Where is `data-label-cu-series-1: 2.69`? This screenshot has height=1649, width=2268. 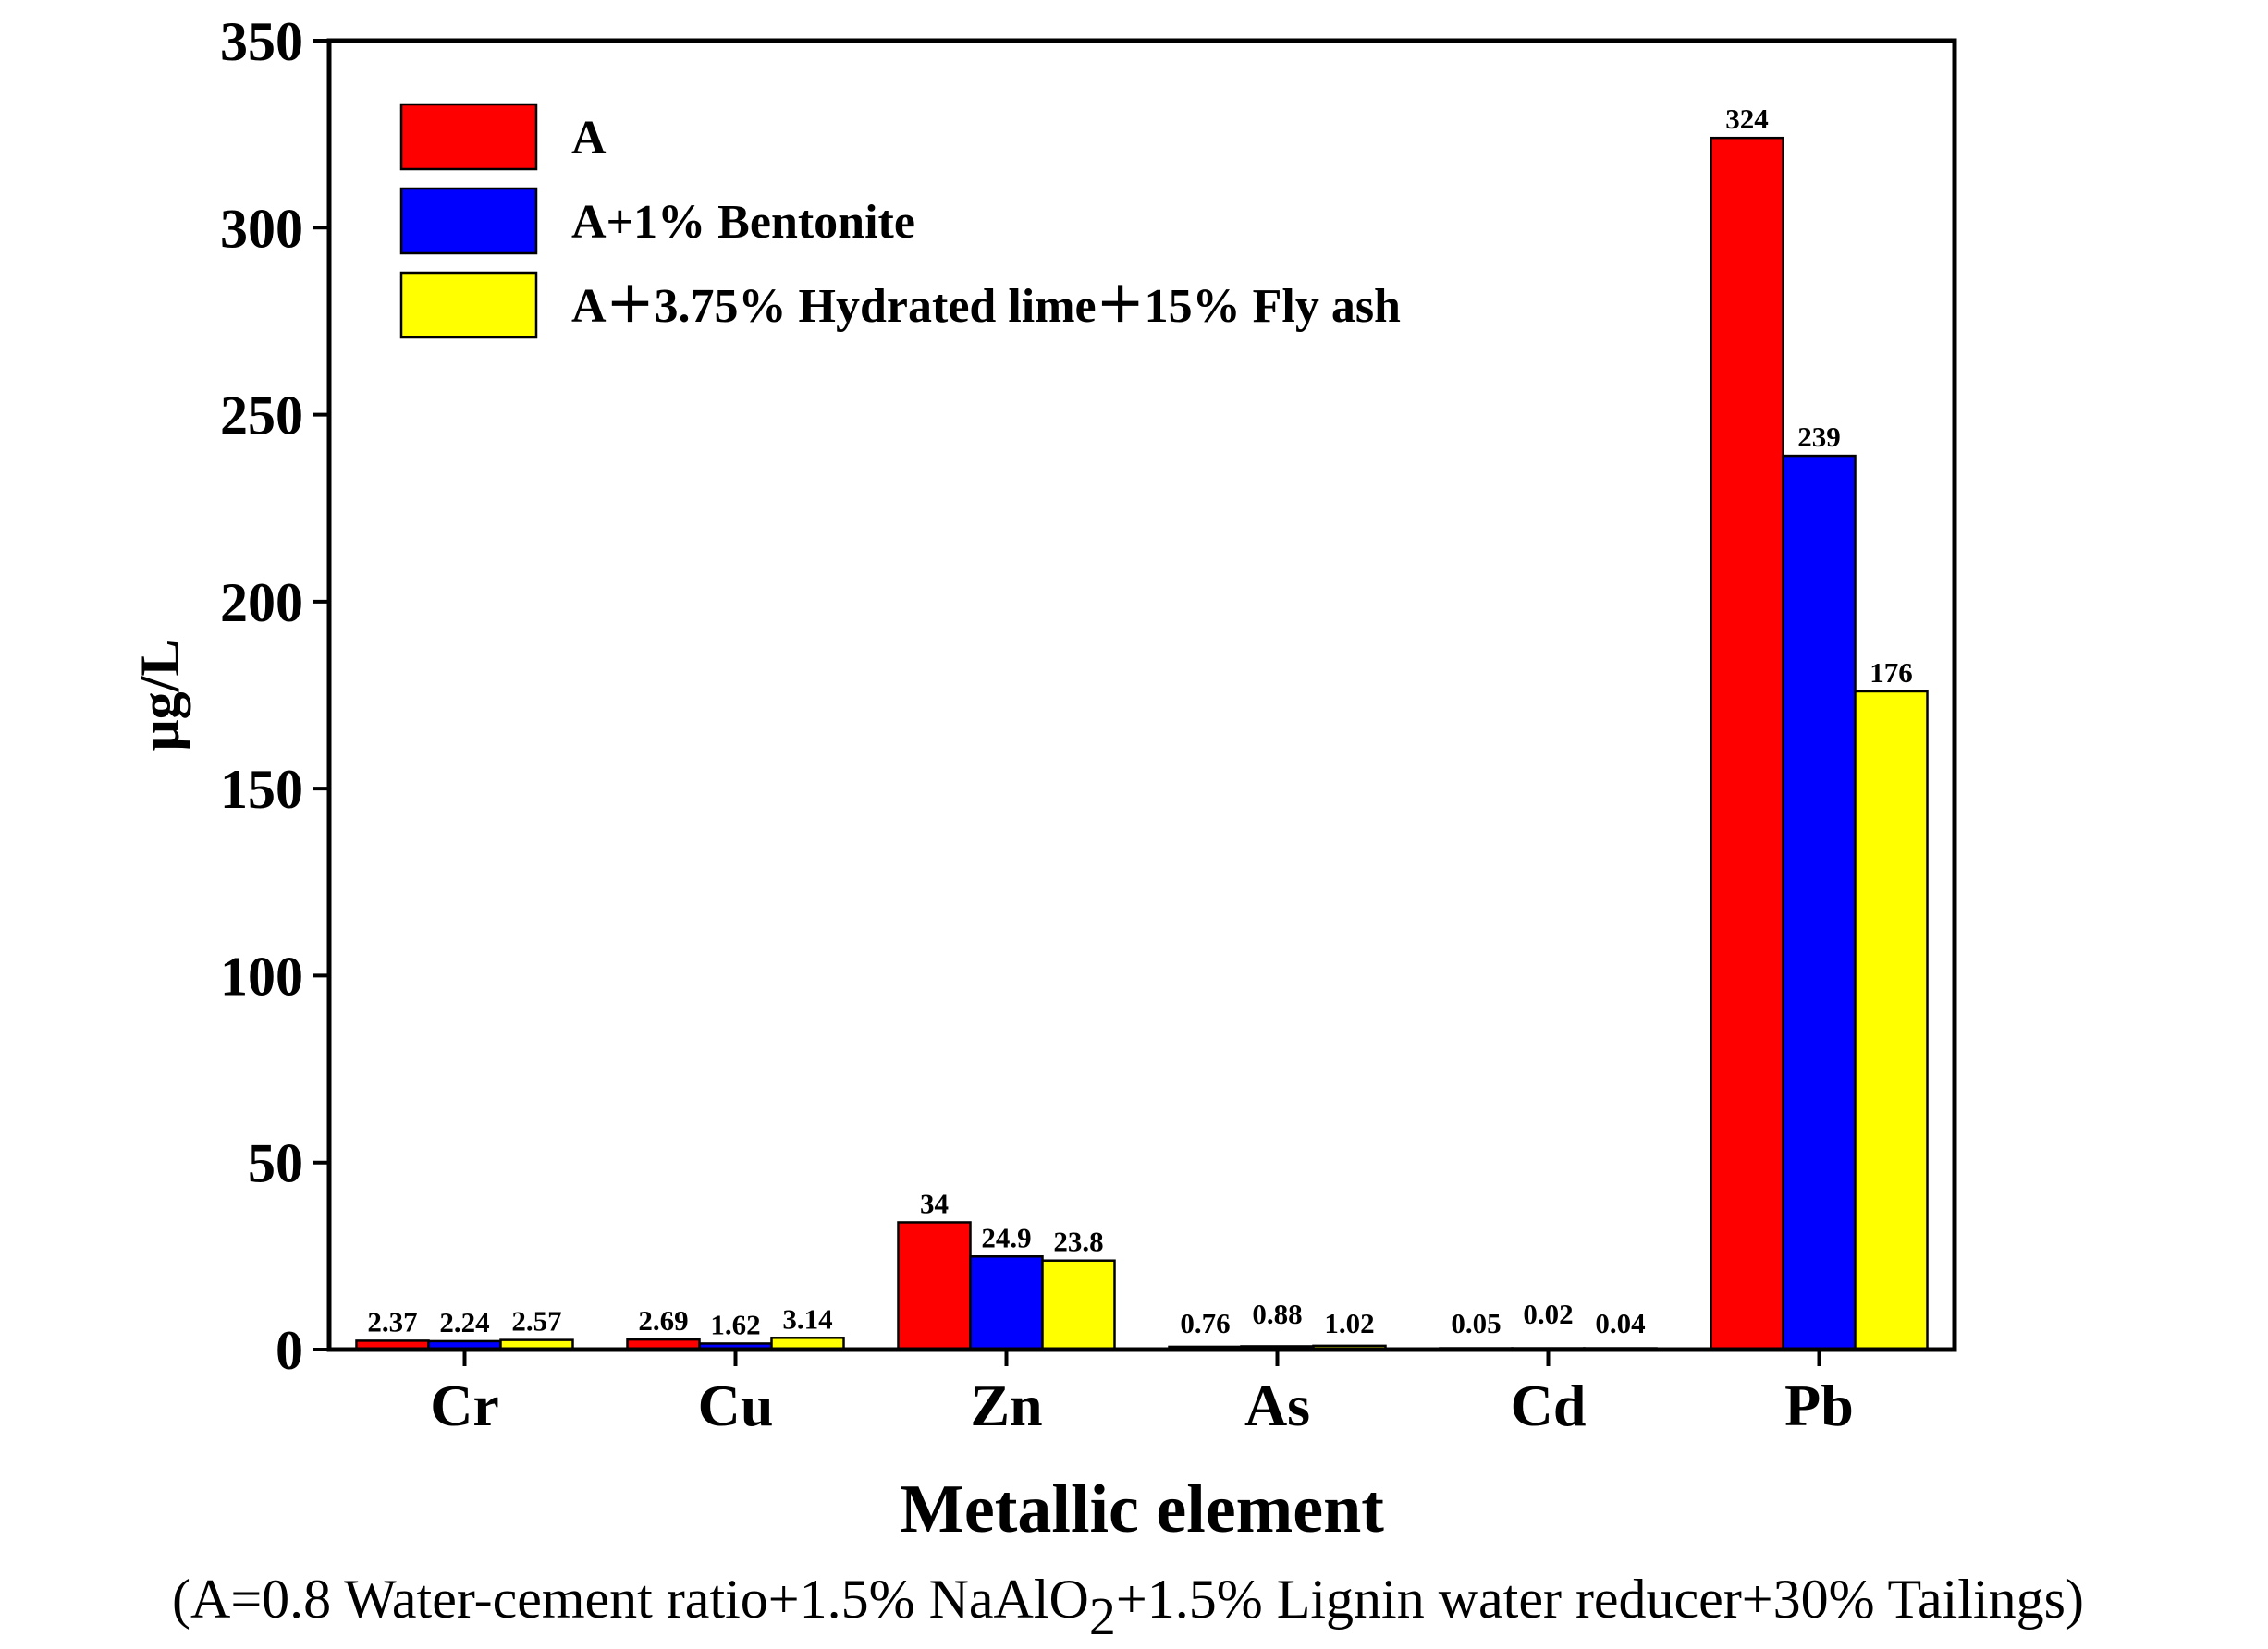 data-label-cu-series-1: 2.69 is located at coordinates (663, 1320).